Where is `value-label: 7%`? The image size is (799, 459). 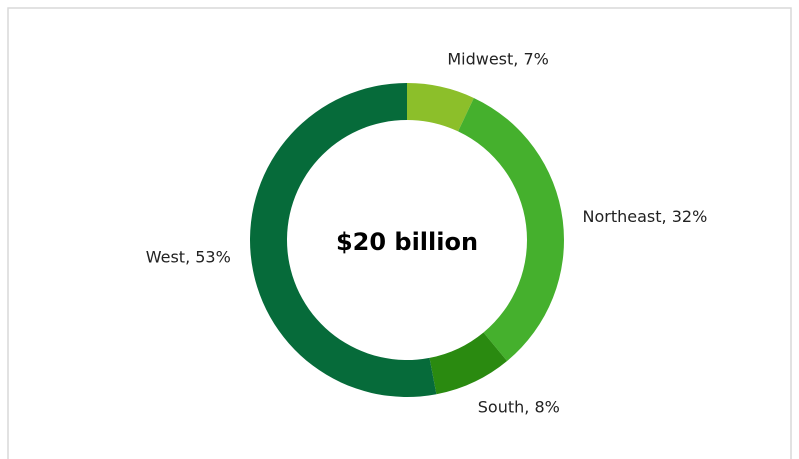 value-label: 7% is located at coordinates (535, 58).